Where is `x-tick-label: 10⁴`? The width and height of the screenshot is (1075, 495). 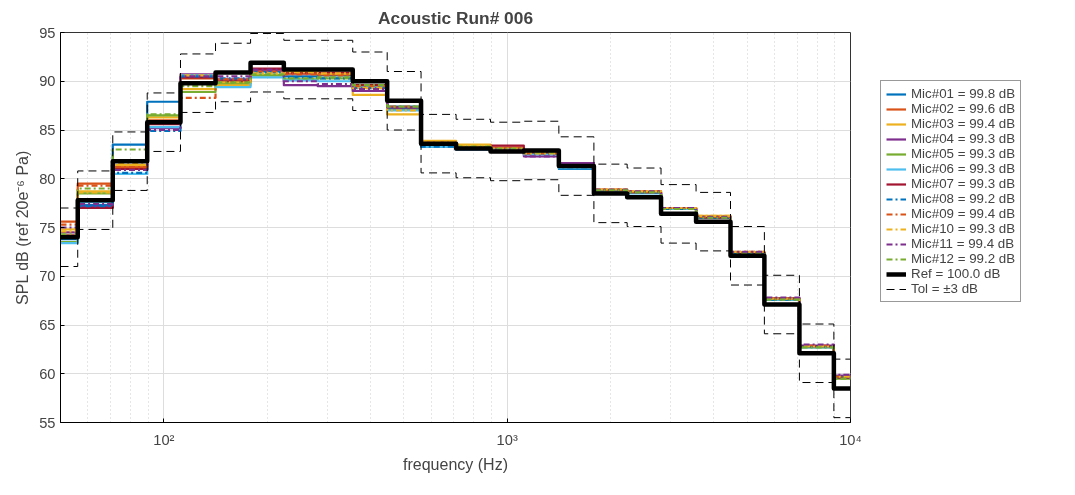
x-tick-label: 10⁴ is located at coordinates (850, 439).